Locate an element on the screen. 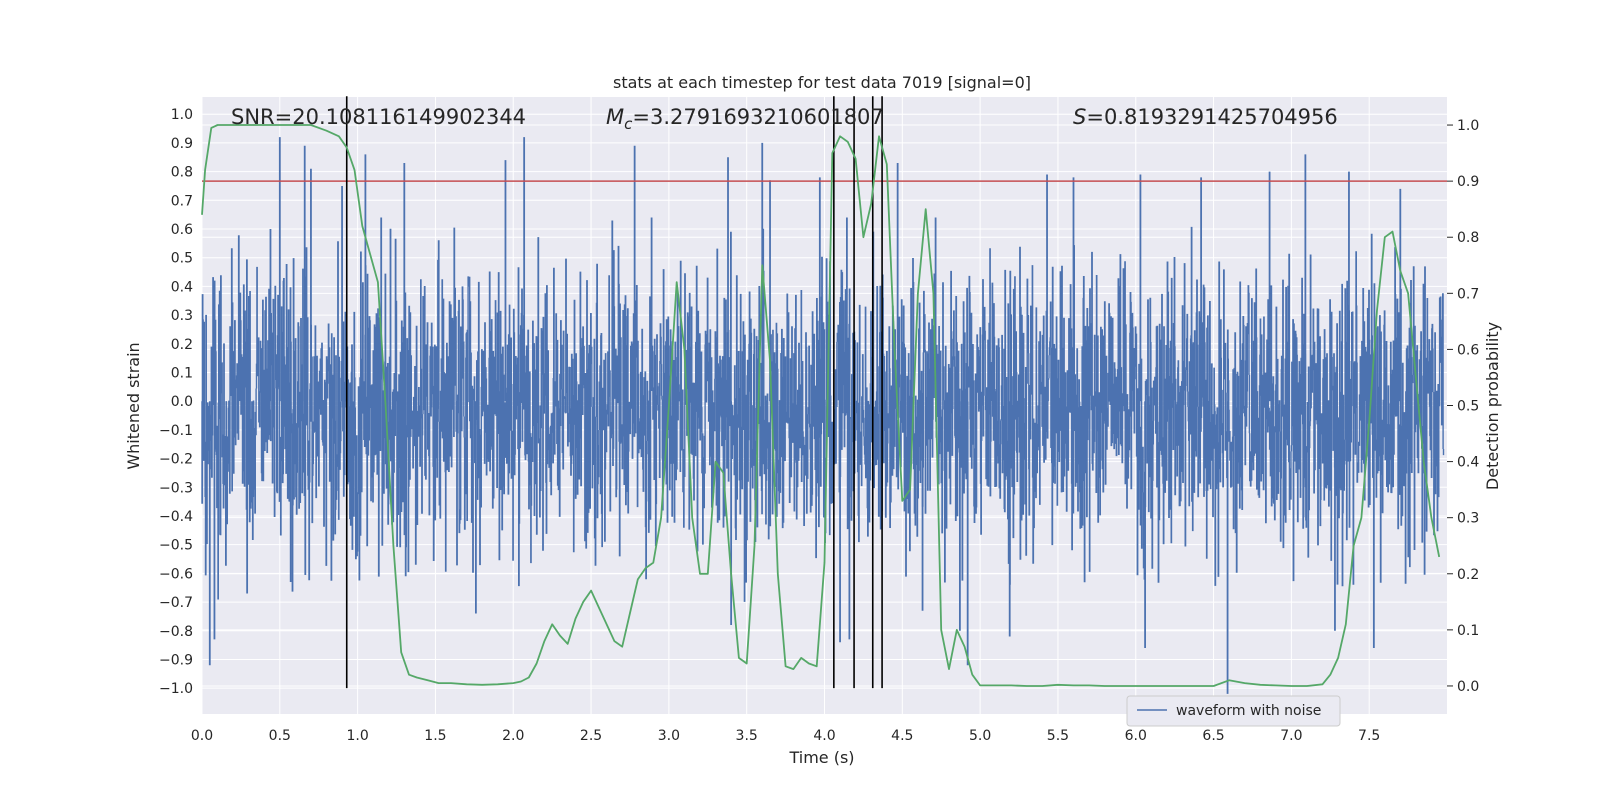  y-tick-label-20: −1.0 is located at coordinates (176, 689).